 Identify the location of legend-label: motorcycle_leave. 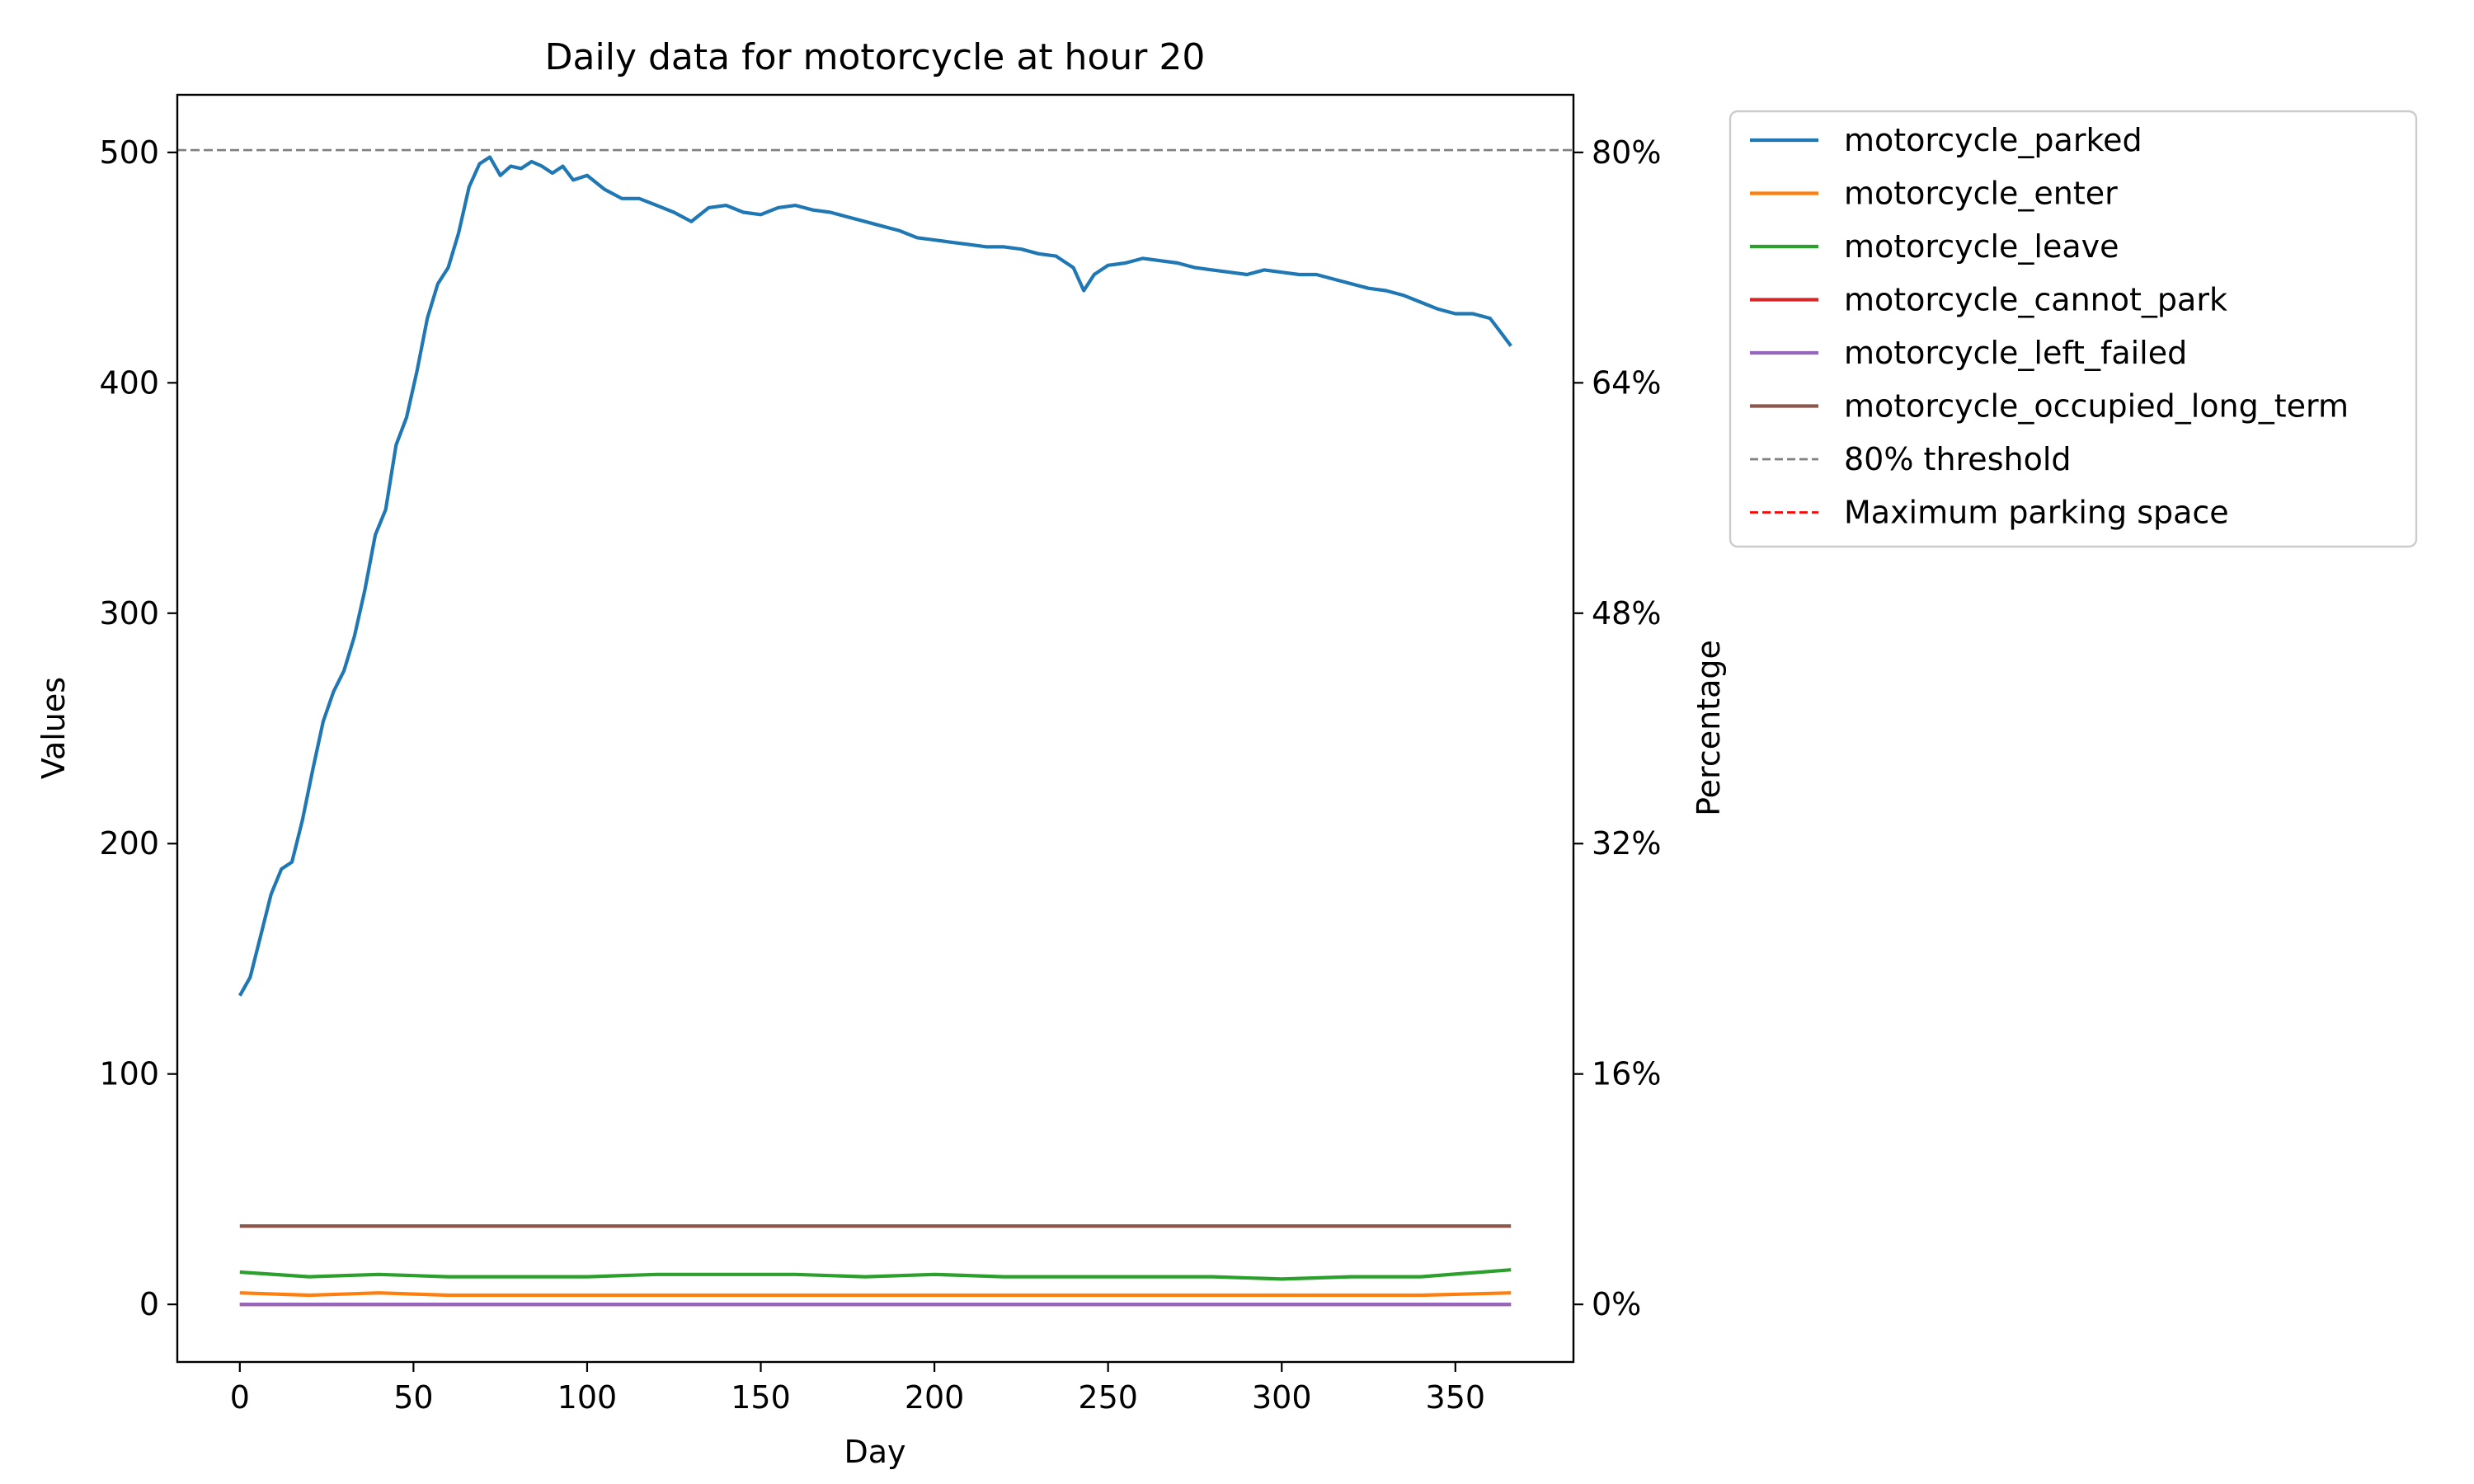
(1981, 246).